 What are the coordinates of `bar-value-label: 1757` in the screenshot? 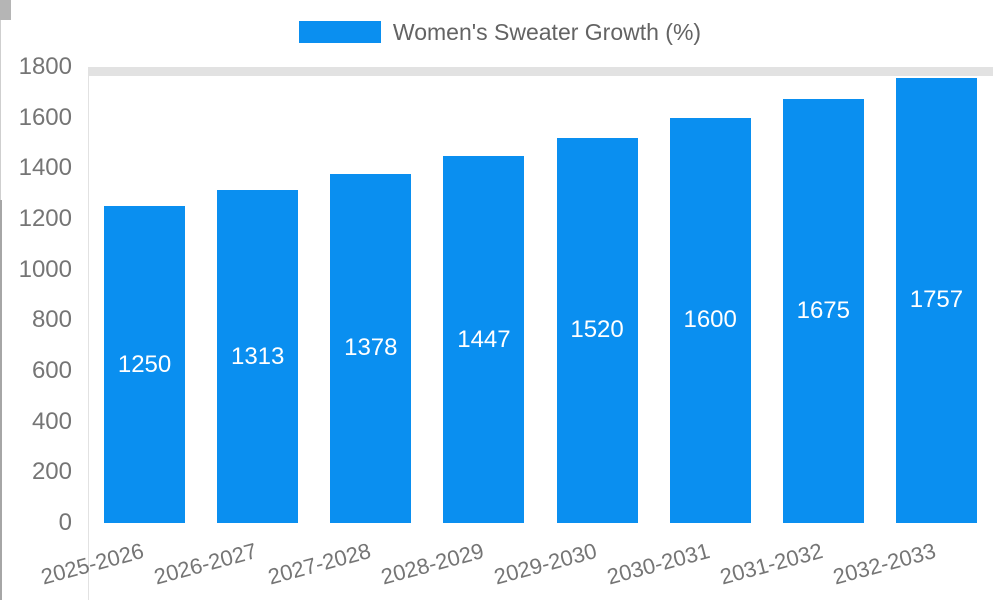 It's located at (936, 300).